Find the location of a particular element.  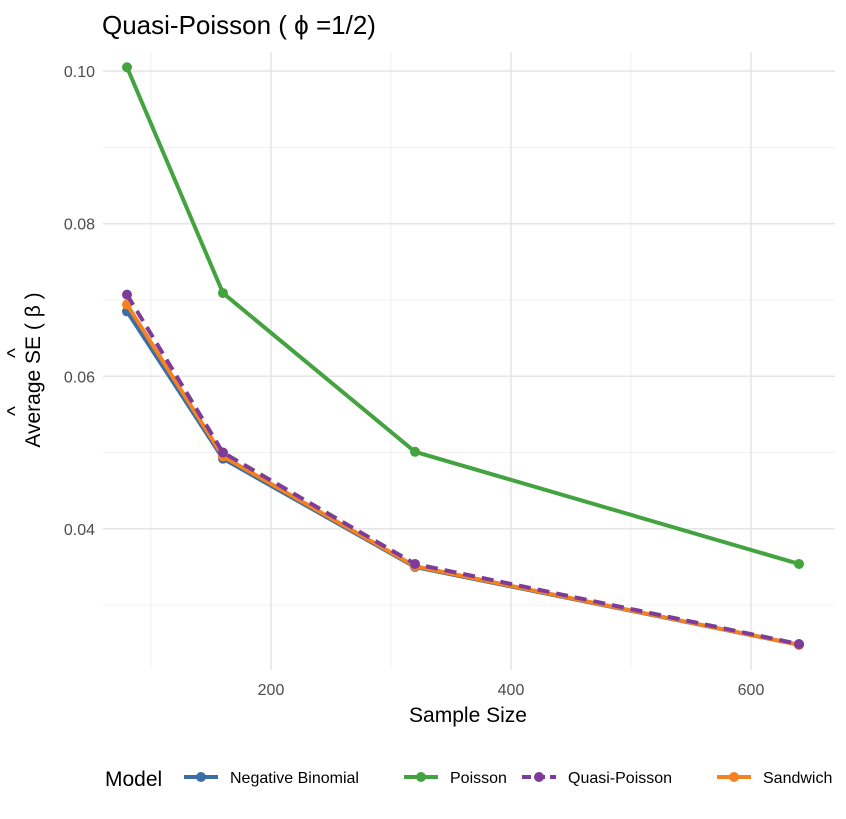

y-tick-label: 0.10 is located at coordinates (79, 72).